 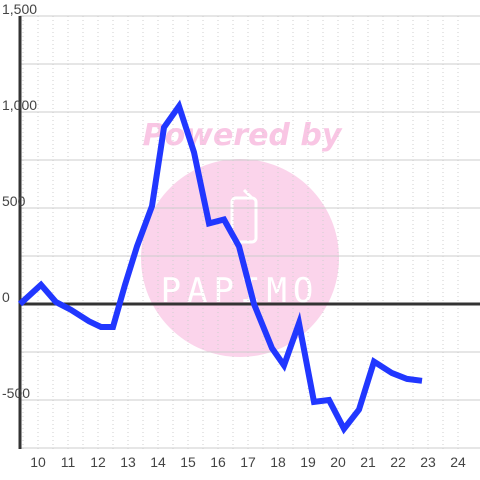 I want to click on x-tick-label: 18, so click(x=278, y=462).